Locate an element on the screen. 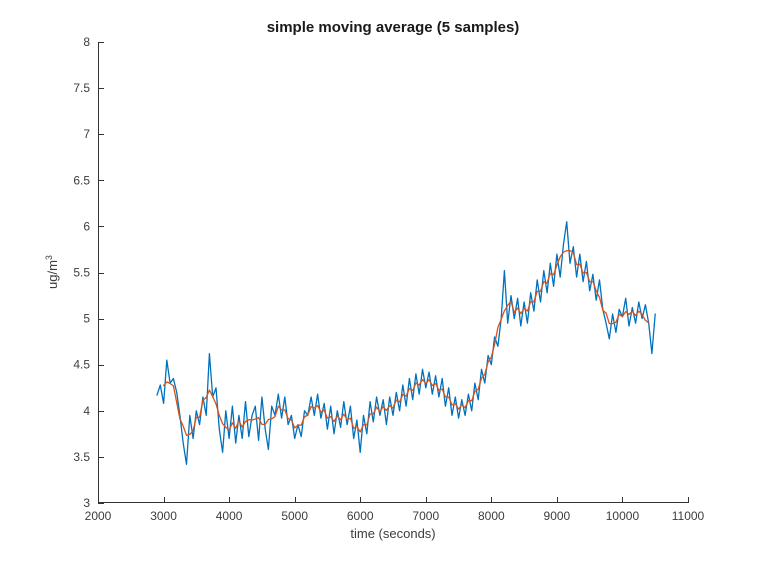  y-tick-labels: 3 3.5 4 4.5 5 5.5 6 6.5 7 7.5 8 is located at coordinates (81, 272).